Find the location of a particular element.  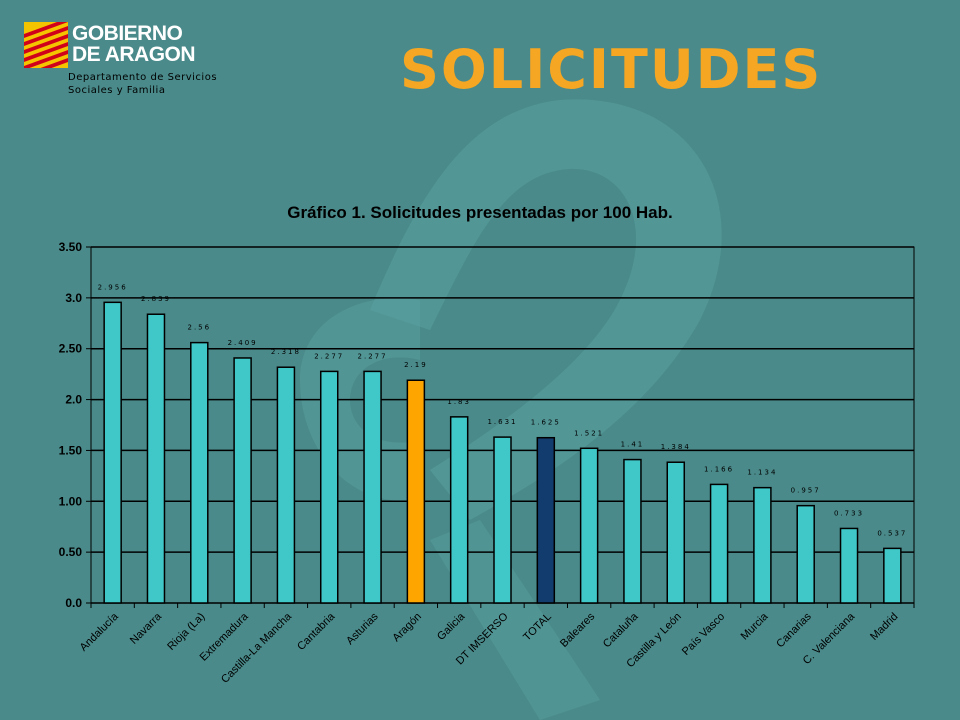

y-tick-label: 0.50 is located at coordinates (71, 552).